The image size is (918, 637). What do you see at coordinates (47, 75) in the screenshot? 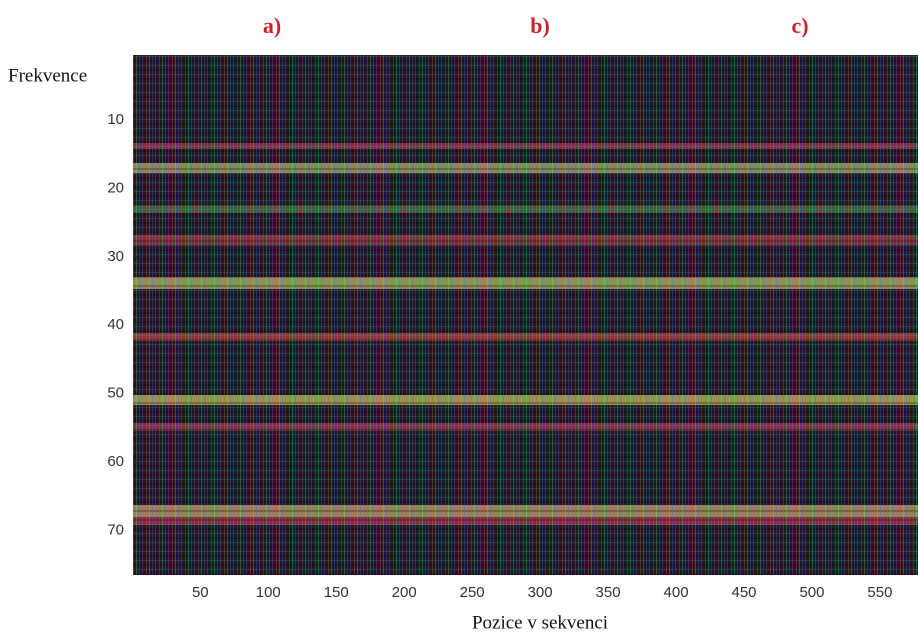
I see `y-axis-label: Frekvence` at bounding box center [47, 75].